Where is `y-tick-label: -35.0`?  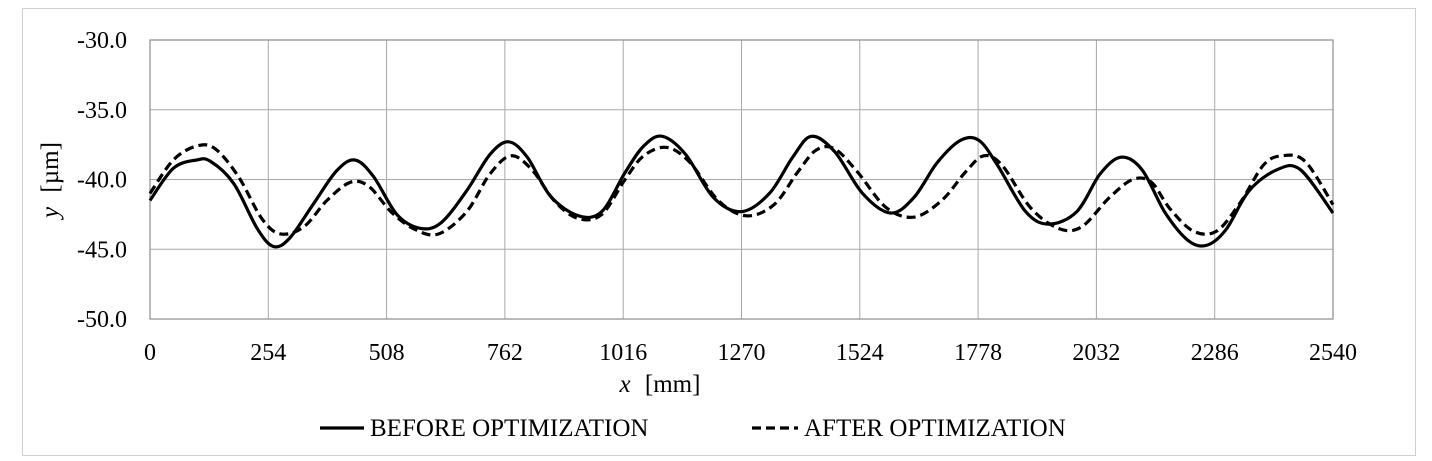 y-tick-label: -35.0 is located at coordinates (102, 111).